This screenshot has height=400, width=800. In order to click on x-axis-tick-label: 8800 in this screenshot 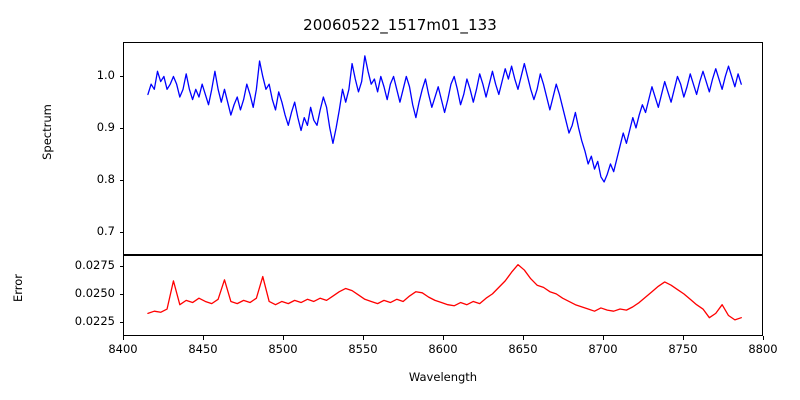, I will do `click(763, 349)`.